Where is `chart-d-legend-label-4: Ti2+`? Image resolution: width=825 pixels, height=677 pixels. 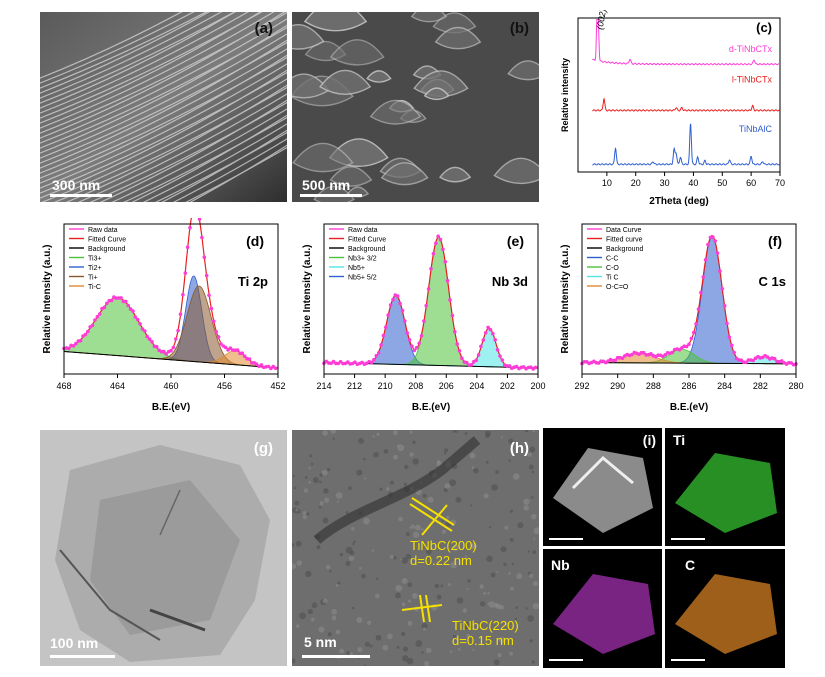 chart-d-legend-label-4: Ti2+ is located at coordinates (95, 268).